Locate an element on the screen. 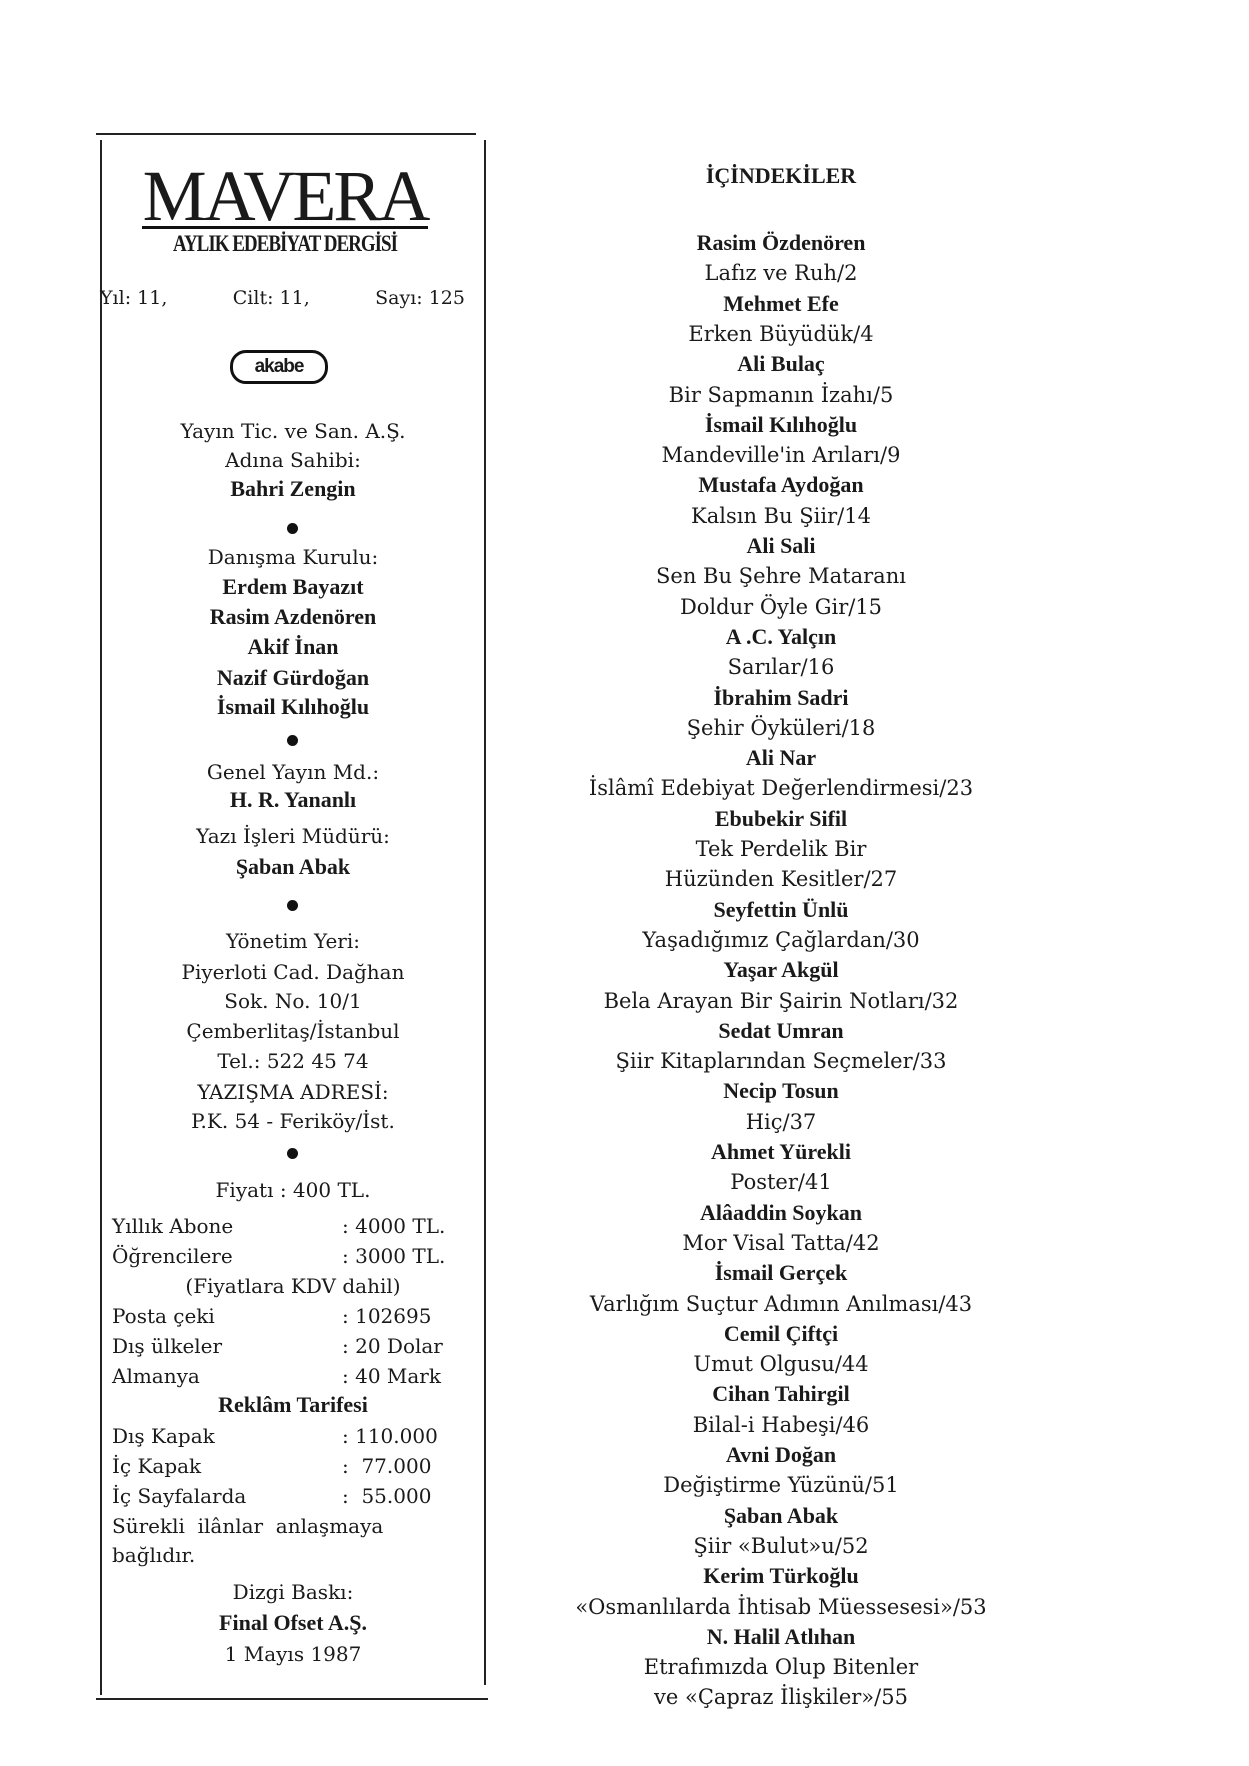  imprint-row: Dış ülkeler : 20 Dolar is located at coordinates (292, 1346).